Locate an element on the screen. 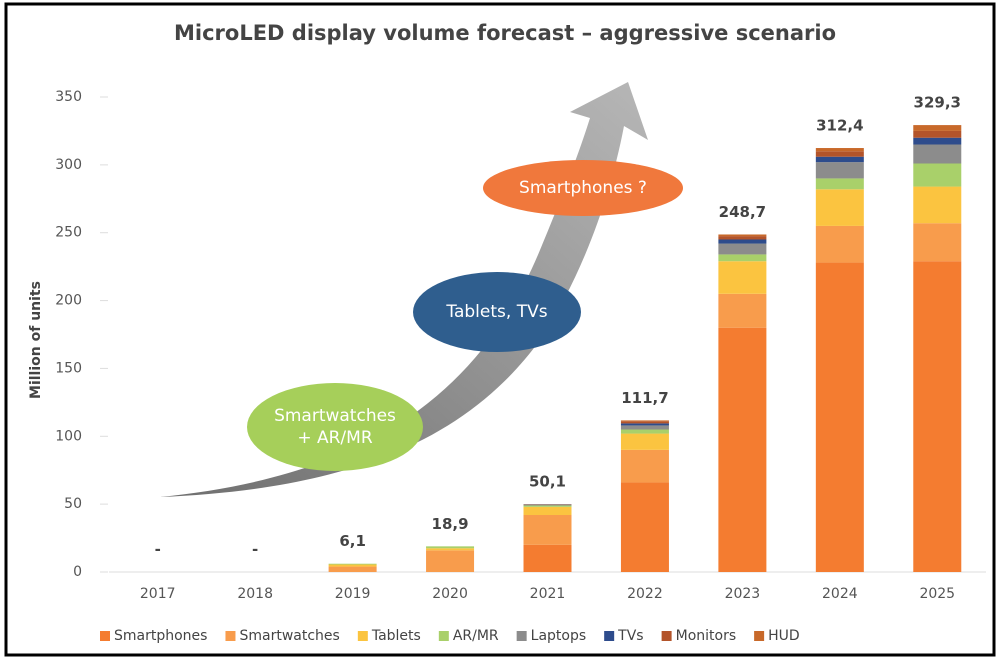 The image size is (1000, 659). total-label: 248,7 is located at coordinates (742, 212).